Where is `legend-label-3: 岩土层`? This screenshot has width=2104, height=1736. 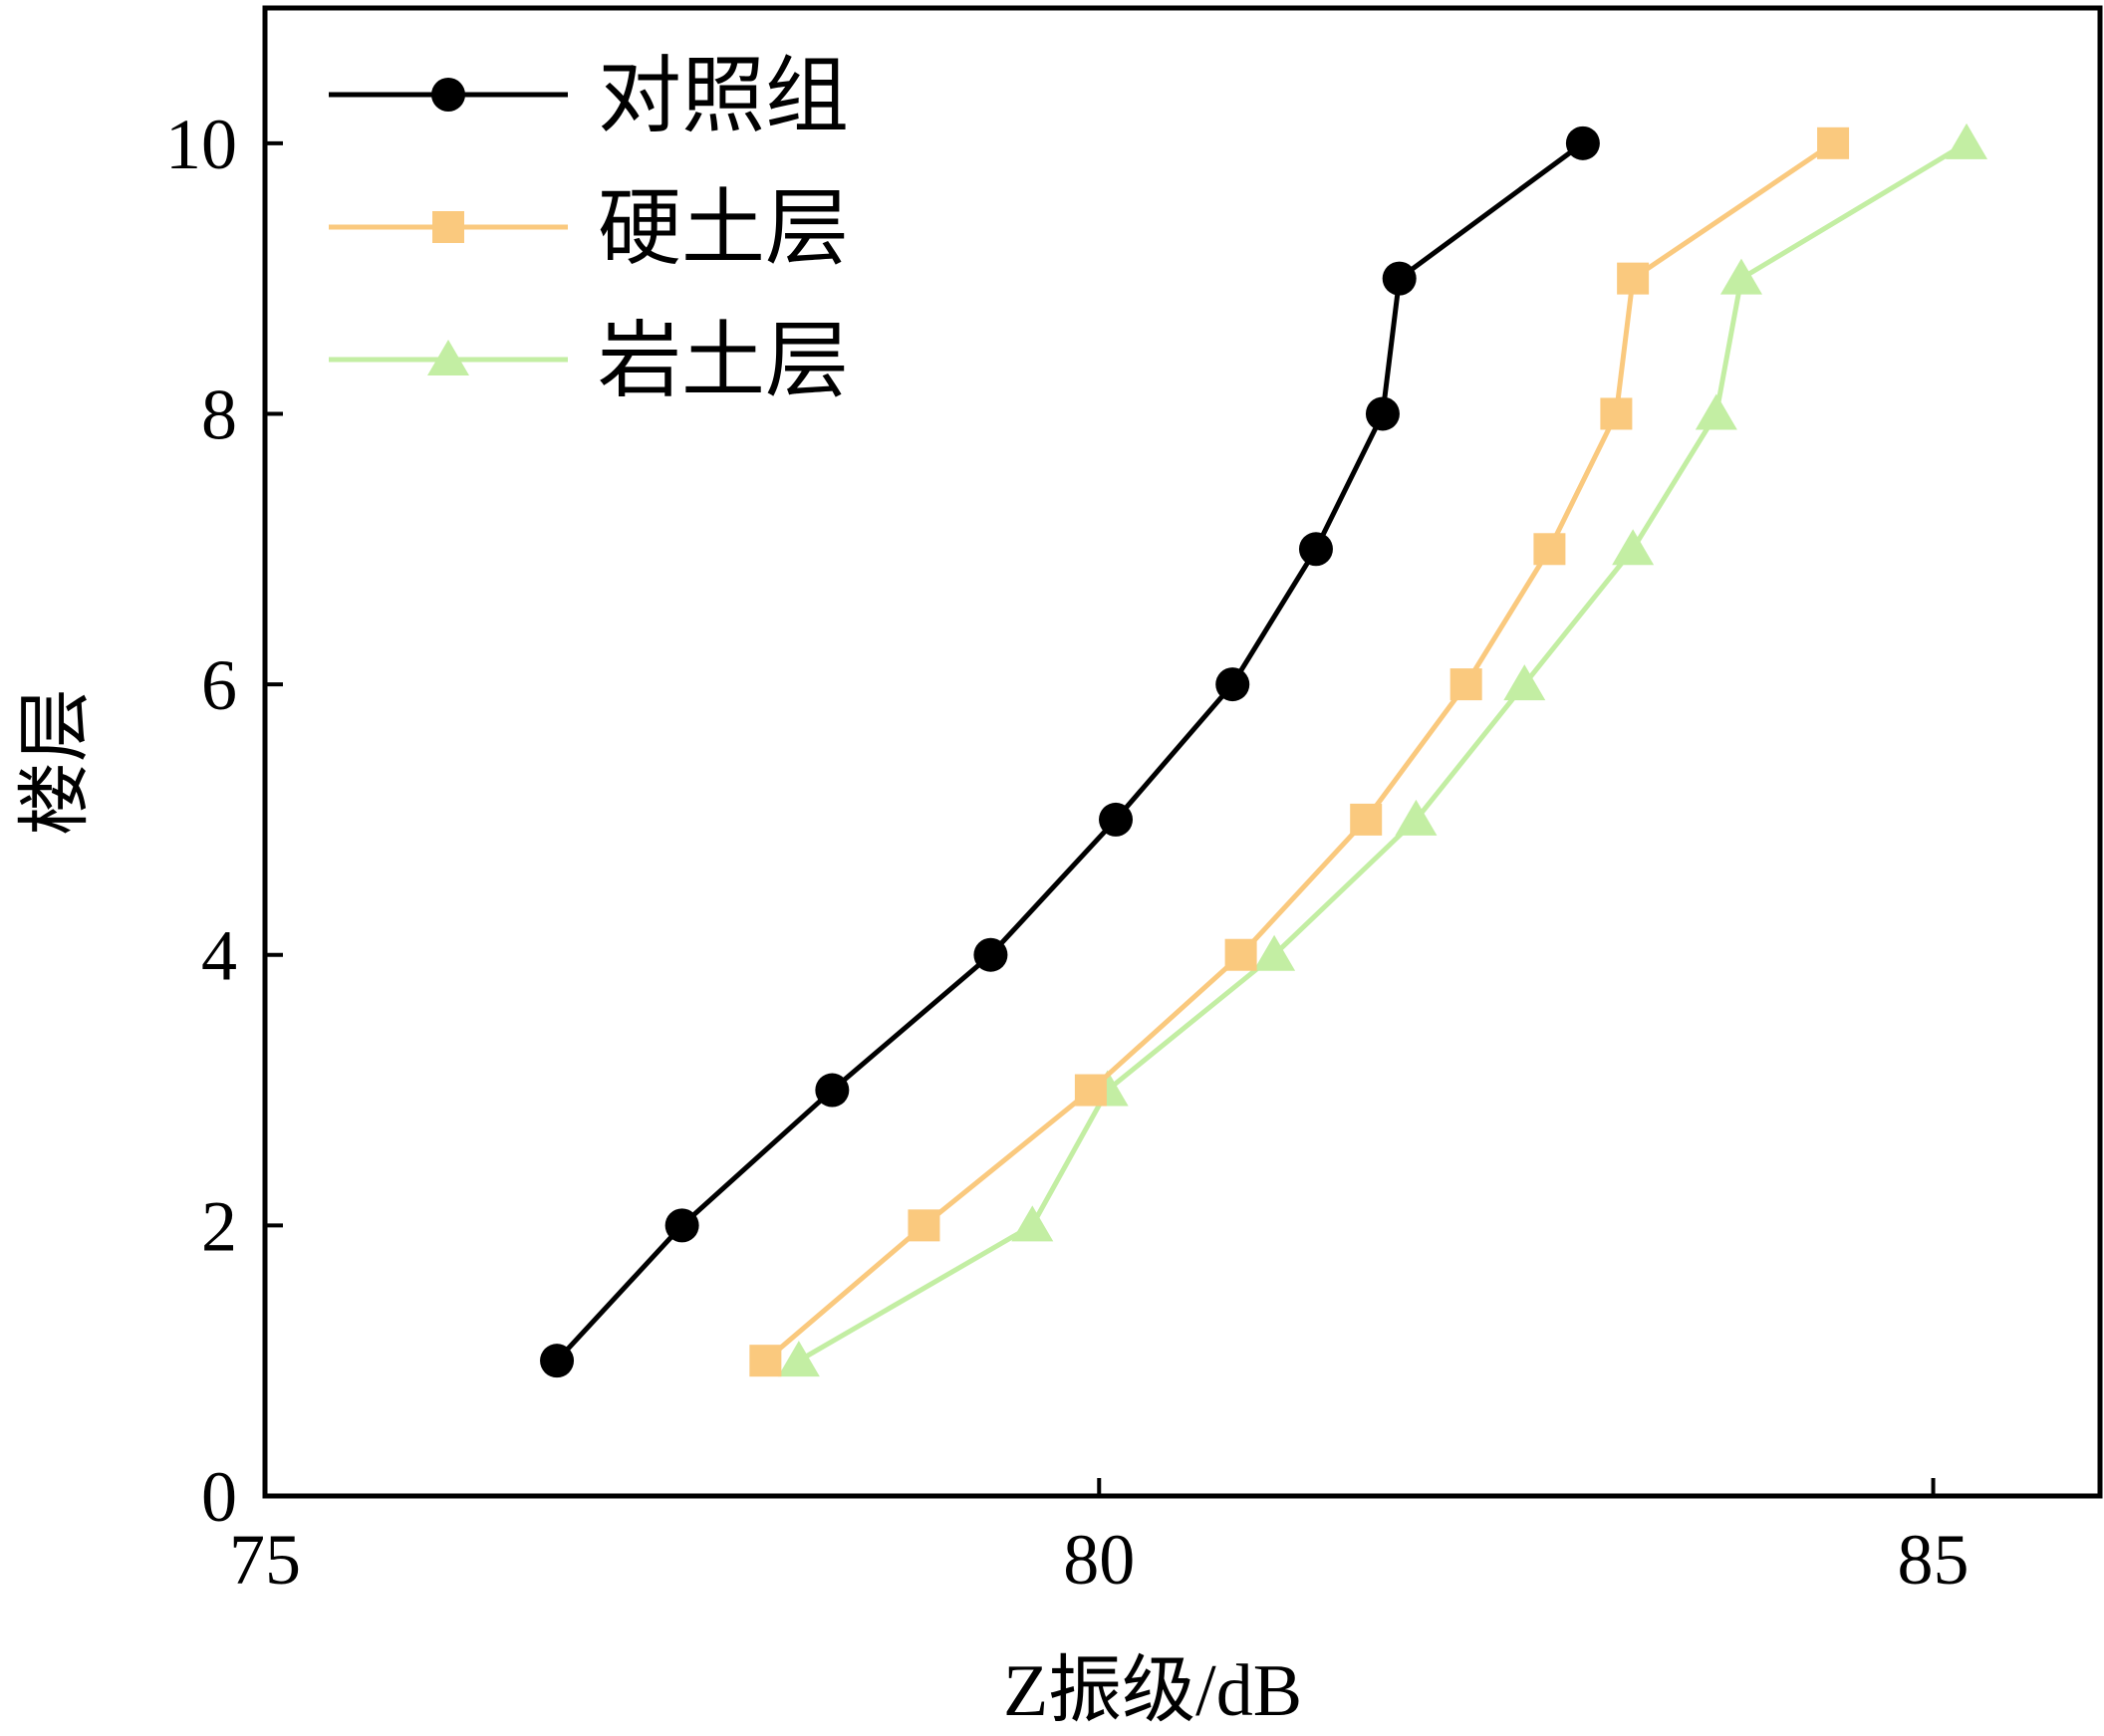 legend-label-3: 岩土层 is located at coordinates (723, 360).